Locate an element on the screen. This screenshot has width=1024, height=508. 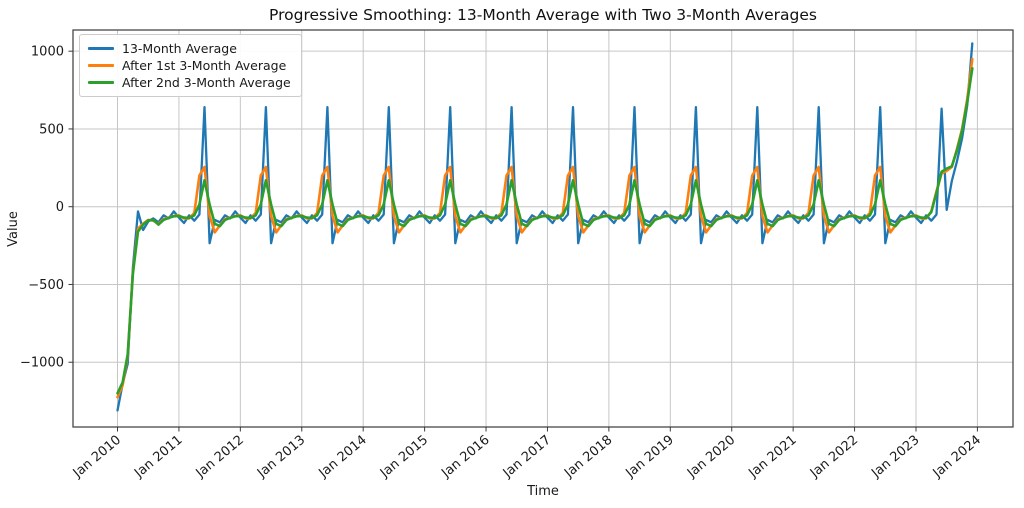
legend-item: After 2nd 3-Month Average is located at coordinates (189, 82).